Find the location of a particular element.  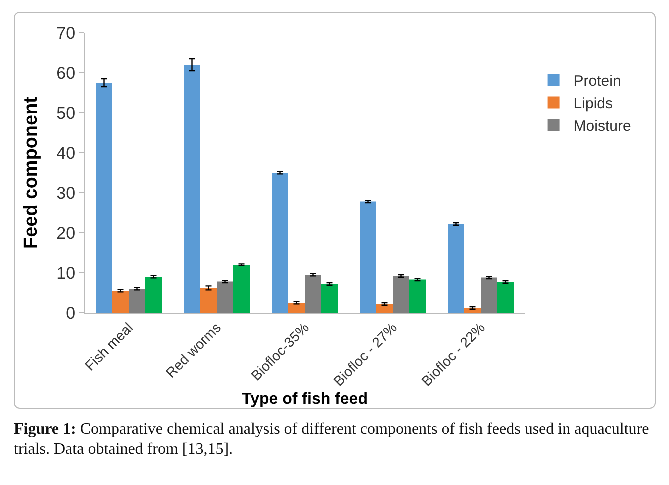

y-tick-label: 50 is located at coordinates (66, 113).